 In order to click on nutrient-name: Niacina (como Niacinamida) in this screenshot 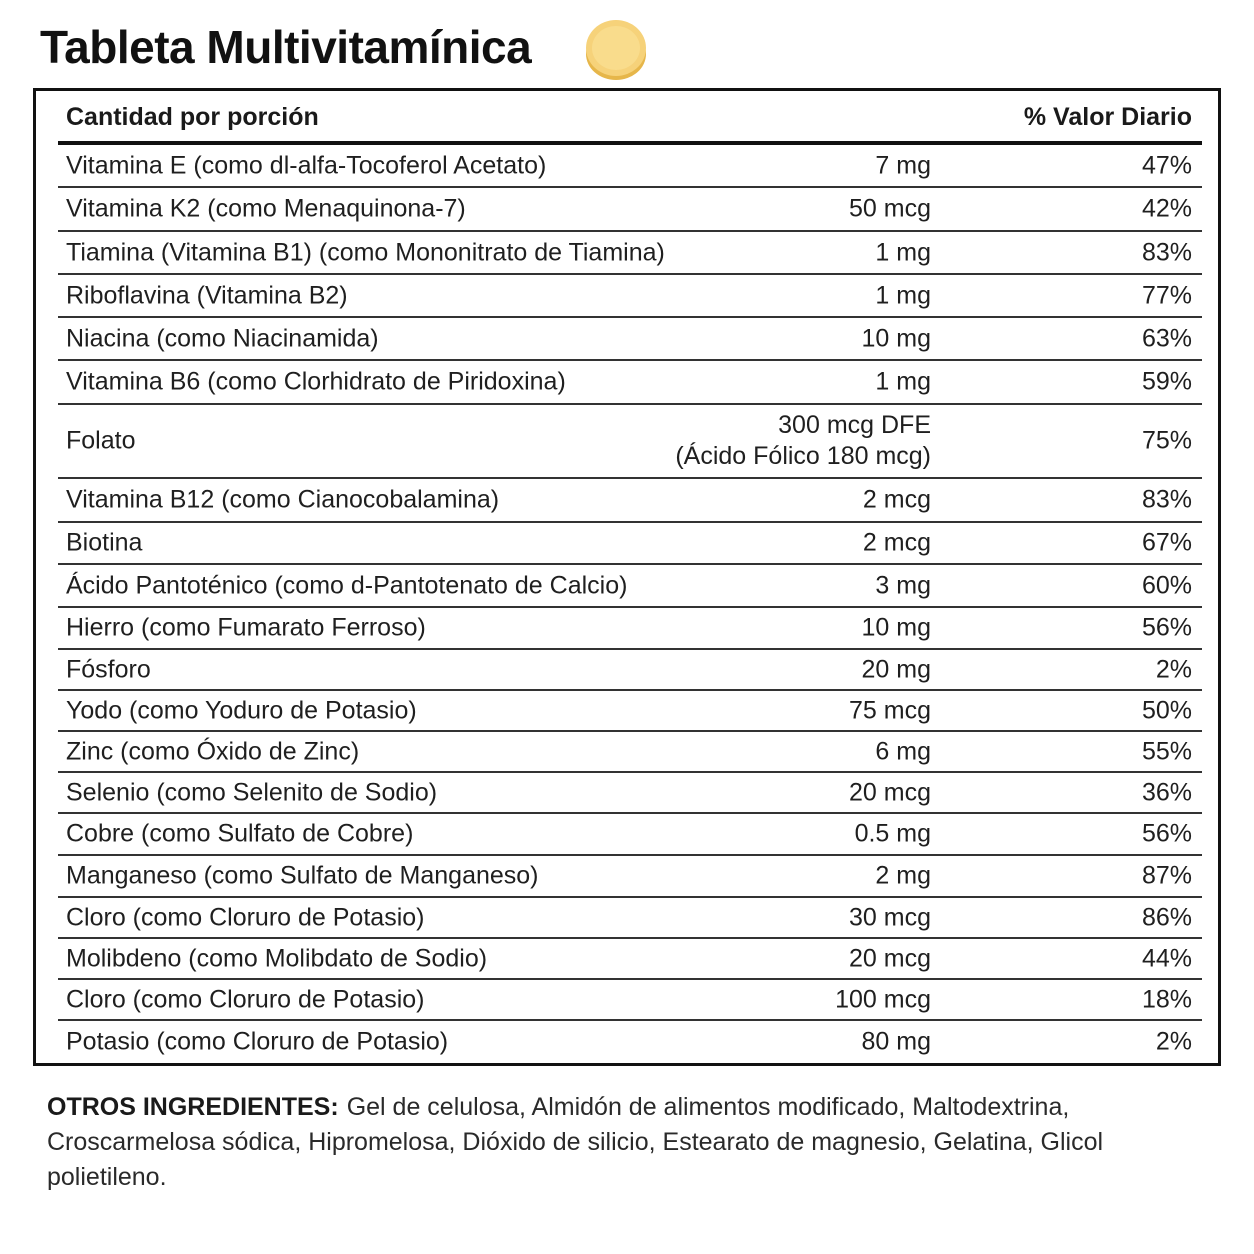, I will do `click(222, 338)`.